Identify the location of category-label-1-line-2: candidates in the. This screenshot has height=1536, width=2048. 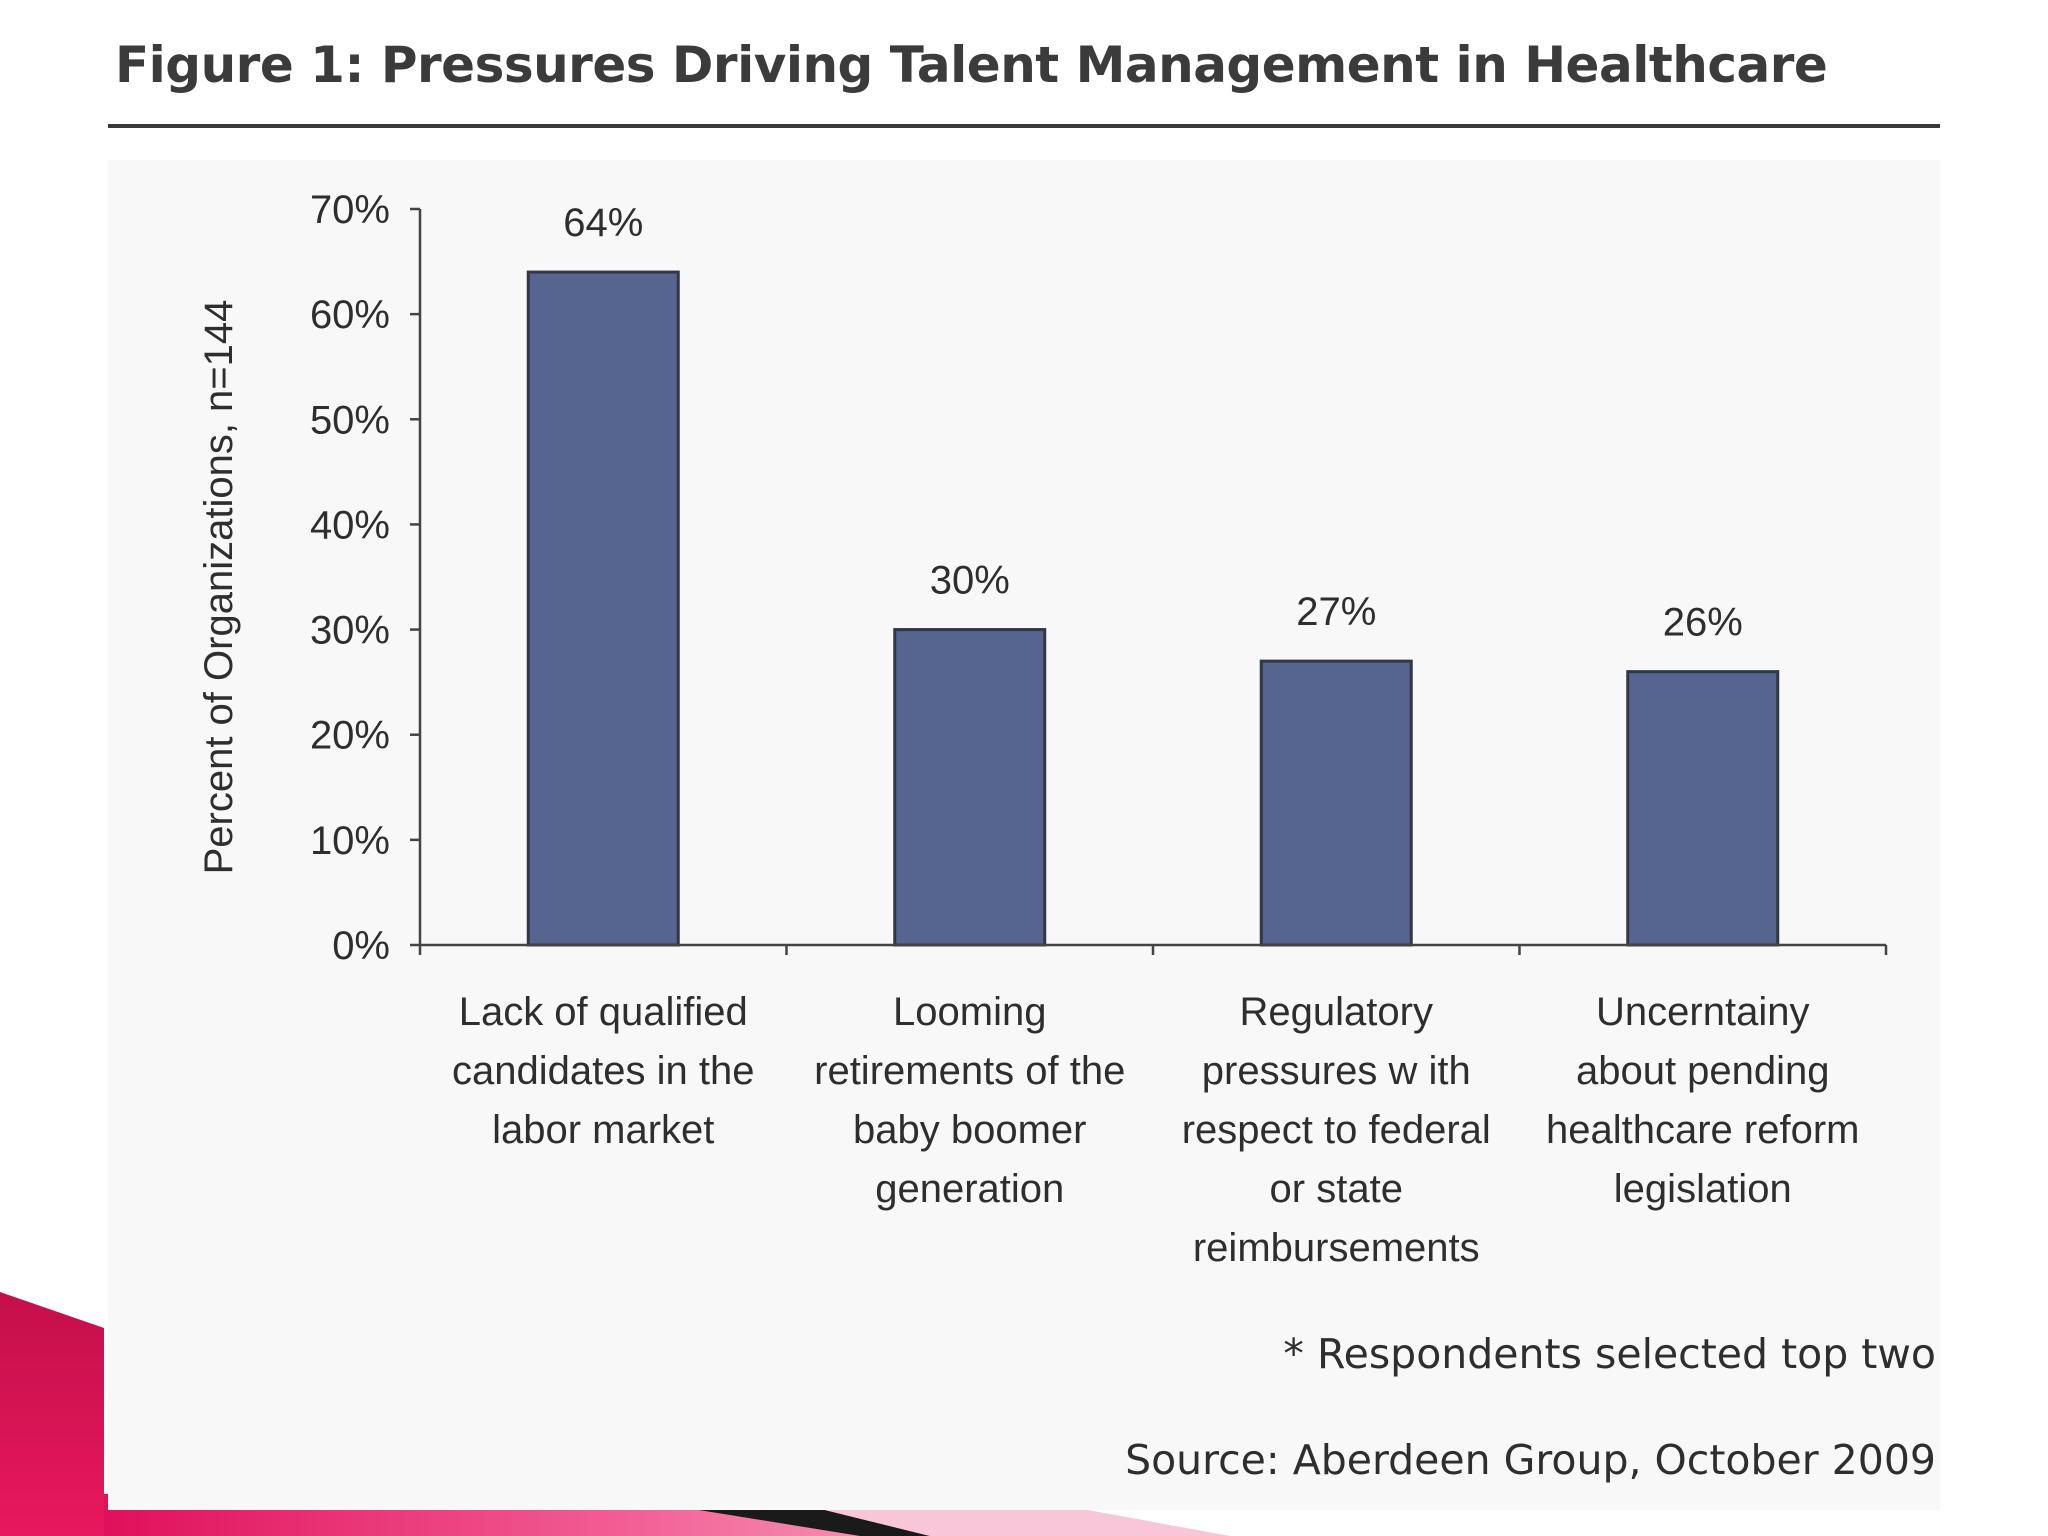
(603, 1071).